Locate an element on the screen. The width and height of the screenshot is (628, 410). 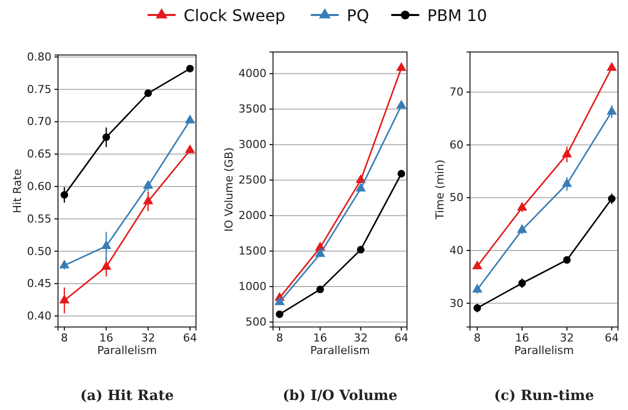
y-tick-label: 0.40 is located at coordinates (39, 316).